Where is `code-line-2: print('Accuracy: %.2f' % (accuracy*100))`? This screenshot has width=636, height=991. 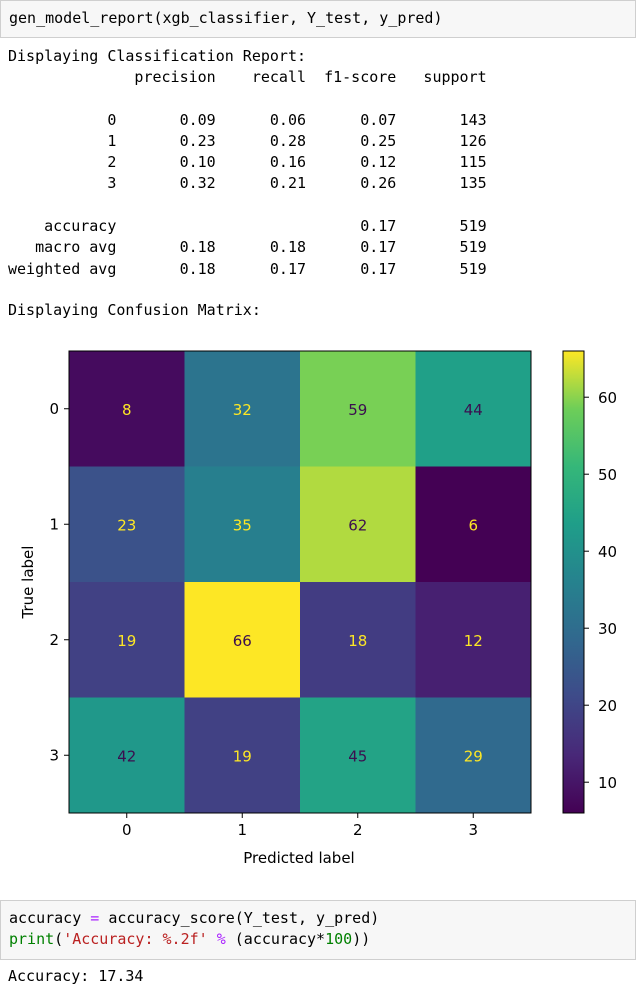
code-line-2: print('Accuracy: %.2f' % (accuracy*100)) is located at coordinates (190, 939).